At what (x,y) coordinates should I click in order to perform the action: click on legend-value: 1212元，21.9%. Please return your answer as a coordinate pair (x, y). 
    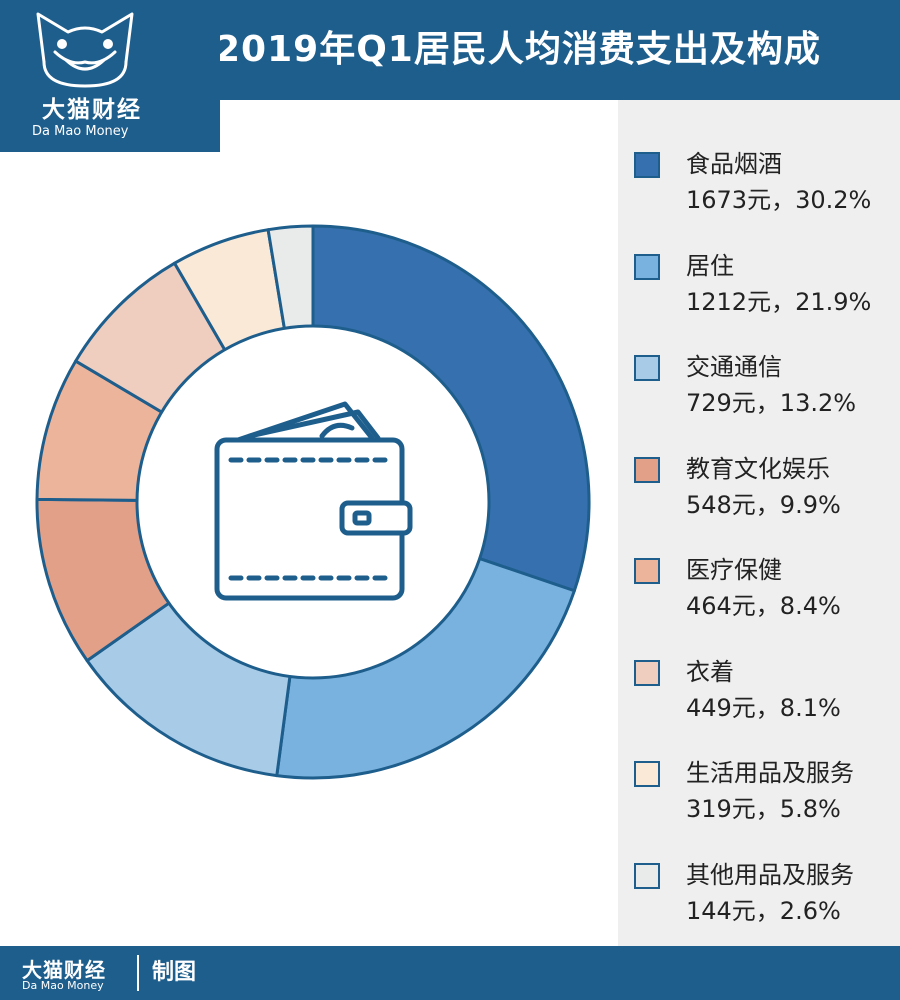
    Looking at the image, I should click on (779, 301).